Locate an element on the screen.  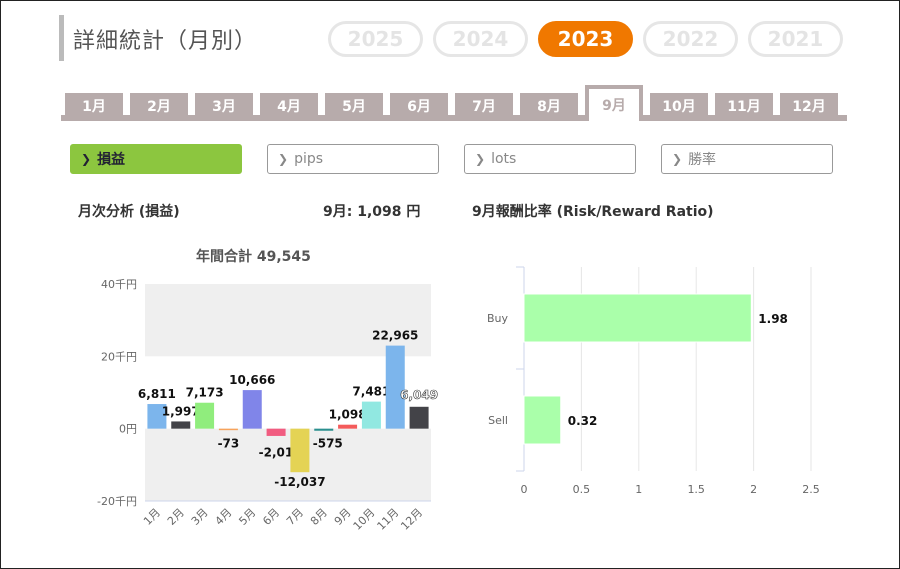
x-tick-label: 6月 is located at coordinates (271, 517).